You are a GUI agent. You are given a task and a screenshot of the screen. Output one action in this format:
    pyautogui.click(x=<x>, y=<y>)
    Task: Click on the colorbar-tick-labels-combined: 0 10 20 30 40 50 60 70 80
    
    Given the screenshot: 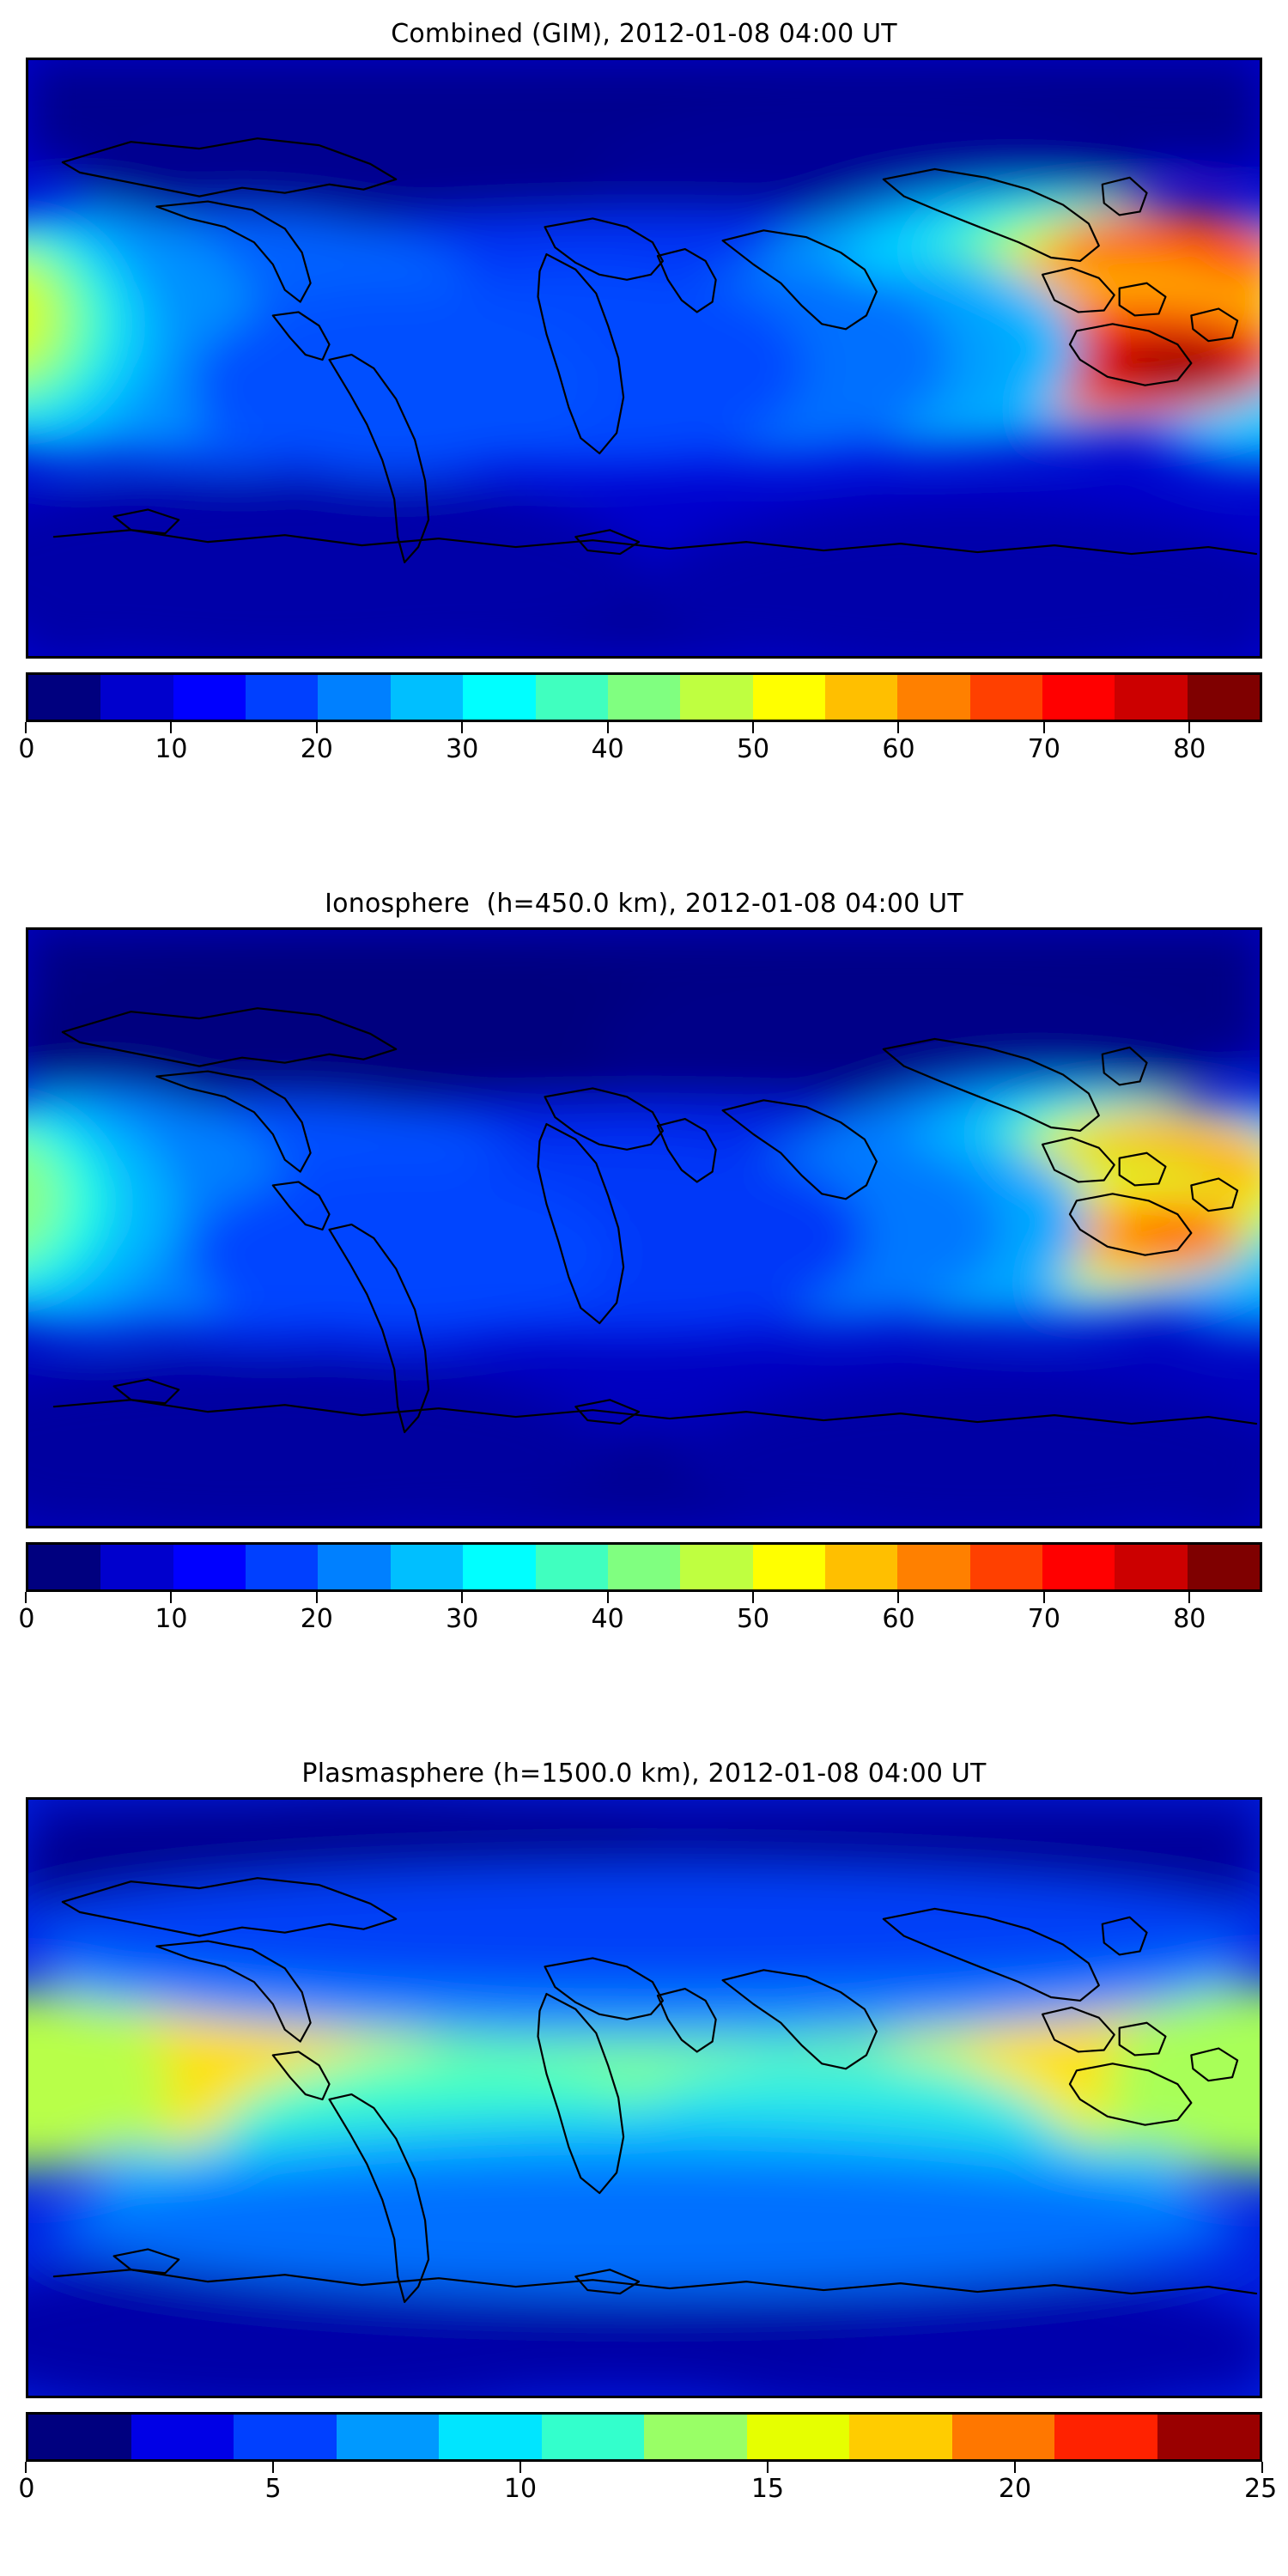 What is the action you would take?
    pyautogui.click(x=640, y=752)
    